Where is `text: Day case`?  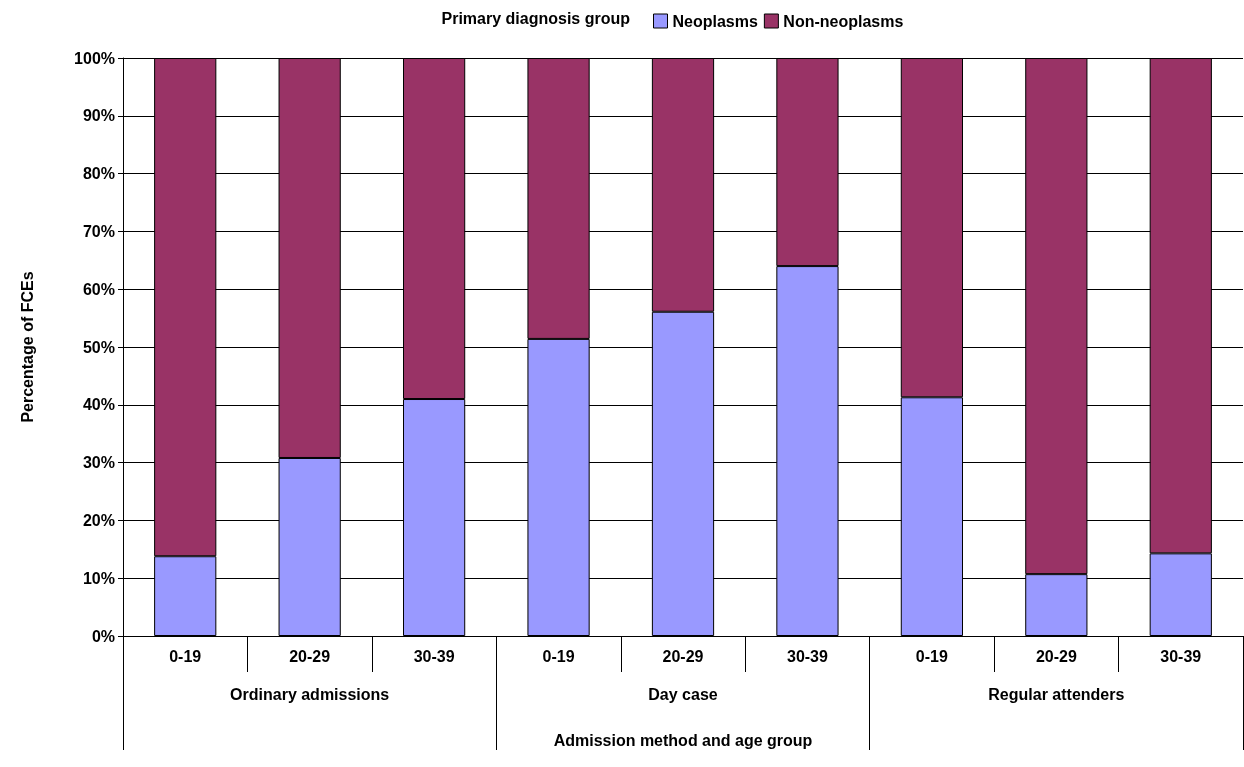 text: Day case is located at coordinates (683, 694).